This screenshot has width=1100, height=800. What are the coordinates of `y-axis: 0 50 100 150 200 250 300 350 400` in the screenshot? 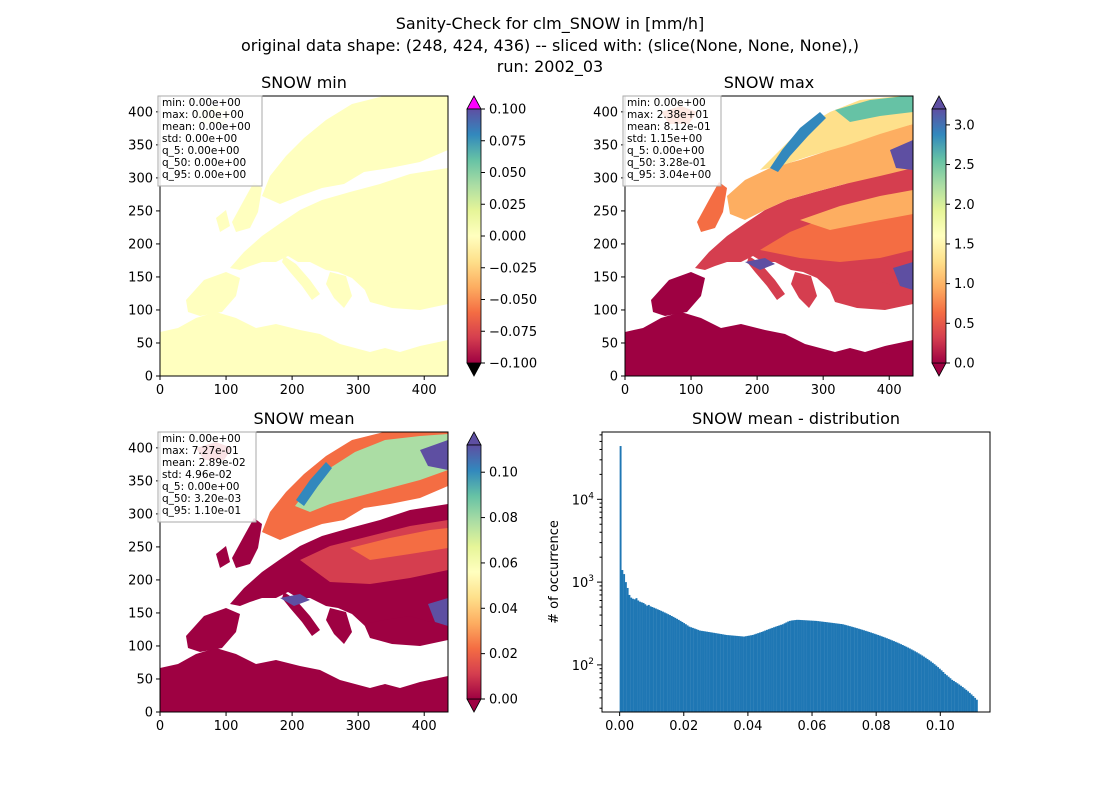 It's located at (144, 581).